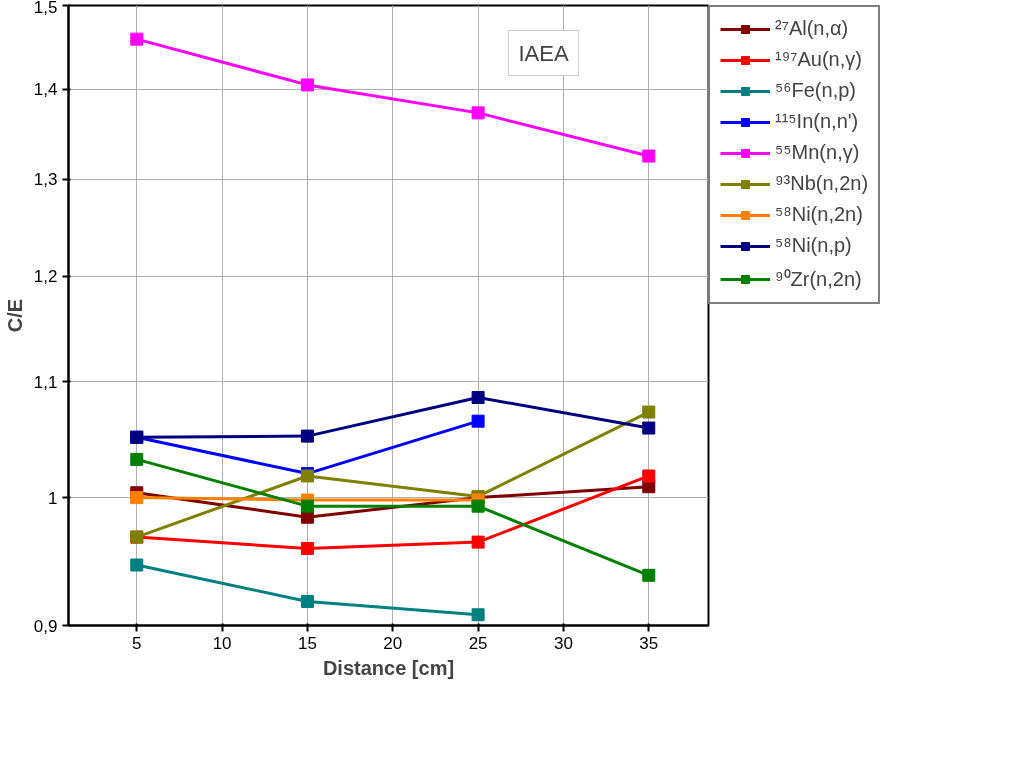 The height and width of the screenshot is (761, 1017). Describe the element at coordinates (649, 643) in the screenshot. I see `x-tick-label: 35` at that location.